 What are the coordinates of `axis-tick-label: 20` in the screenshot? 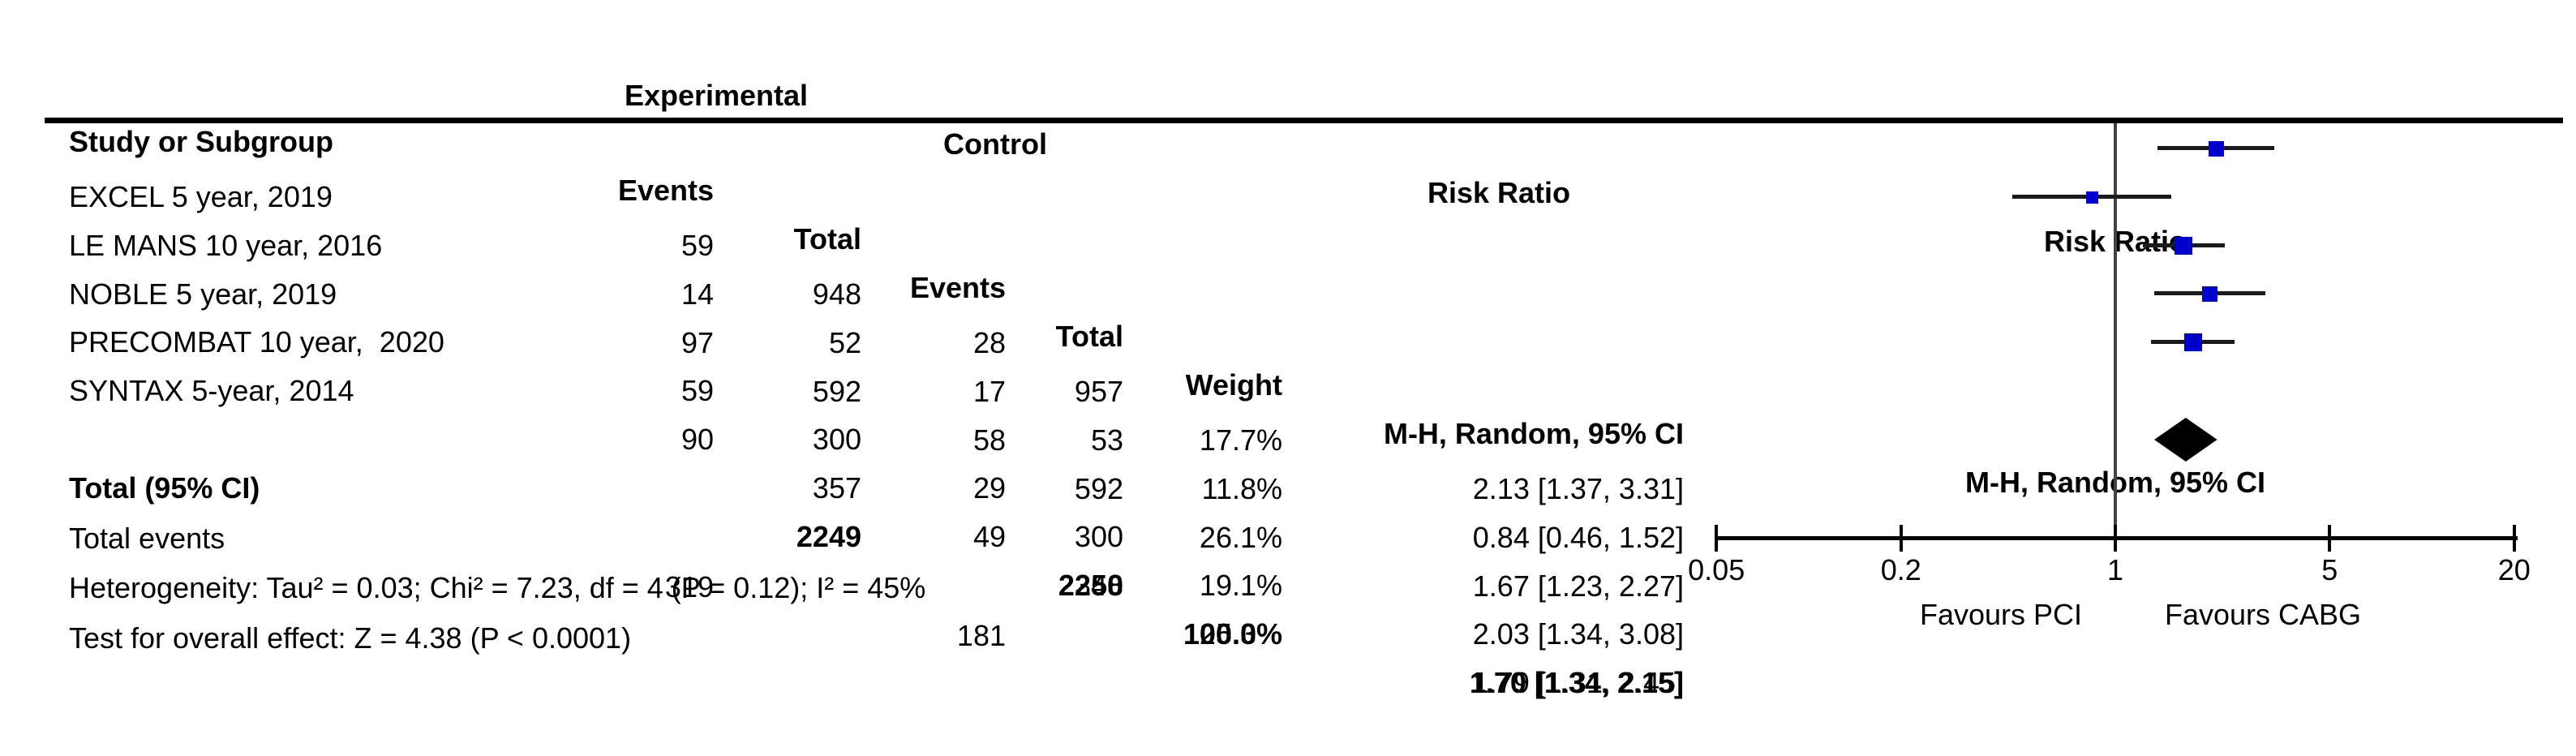 It's located at (2514, 569).